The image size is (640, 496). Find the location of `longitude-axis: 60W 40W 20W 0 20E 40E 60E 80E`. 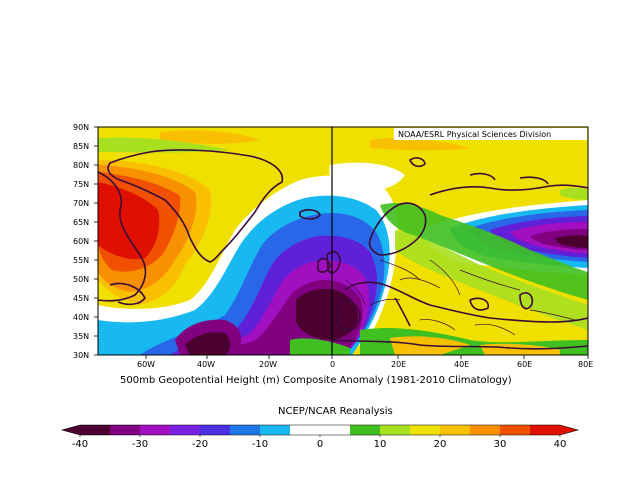

longitude-axis: 60W 40W 20W 0 20E 40E 60E 80E is located at coordinates (365, 364).